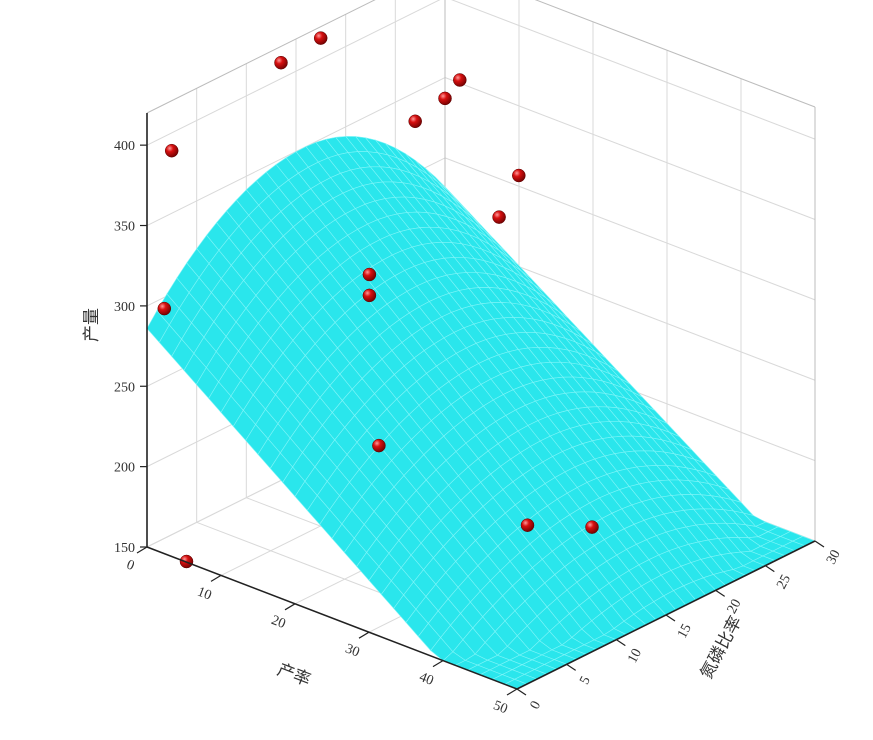  What do you see at coordinates (204, 594) in the screenshot?
I see `x-tick-label: 10` at bounding box center [204, 594].